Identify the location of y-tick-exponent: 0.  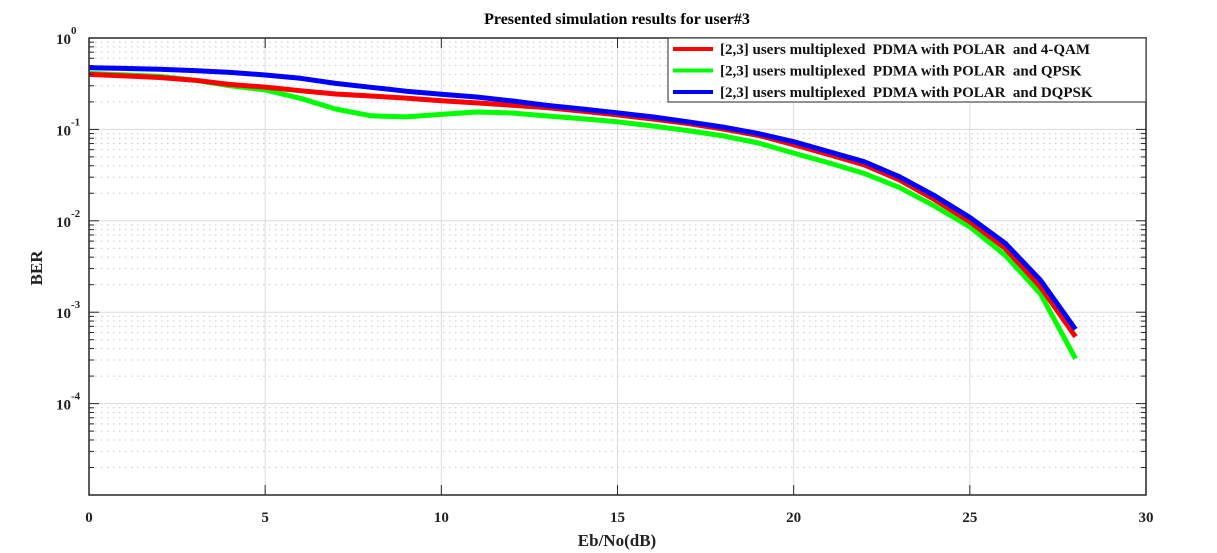
(74, 31).